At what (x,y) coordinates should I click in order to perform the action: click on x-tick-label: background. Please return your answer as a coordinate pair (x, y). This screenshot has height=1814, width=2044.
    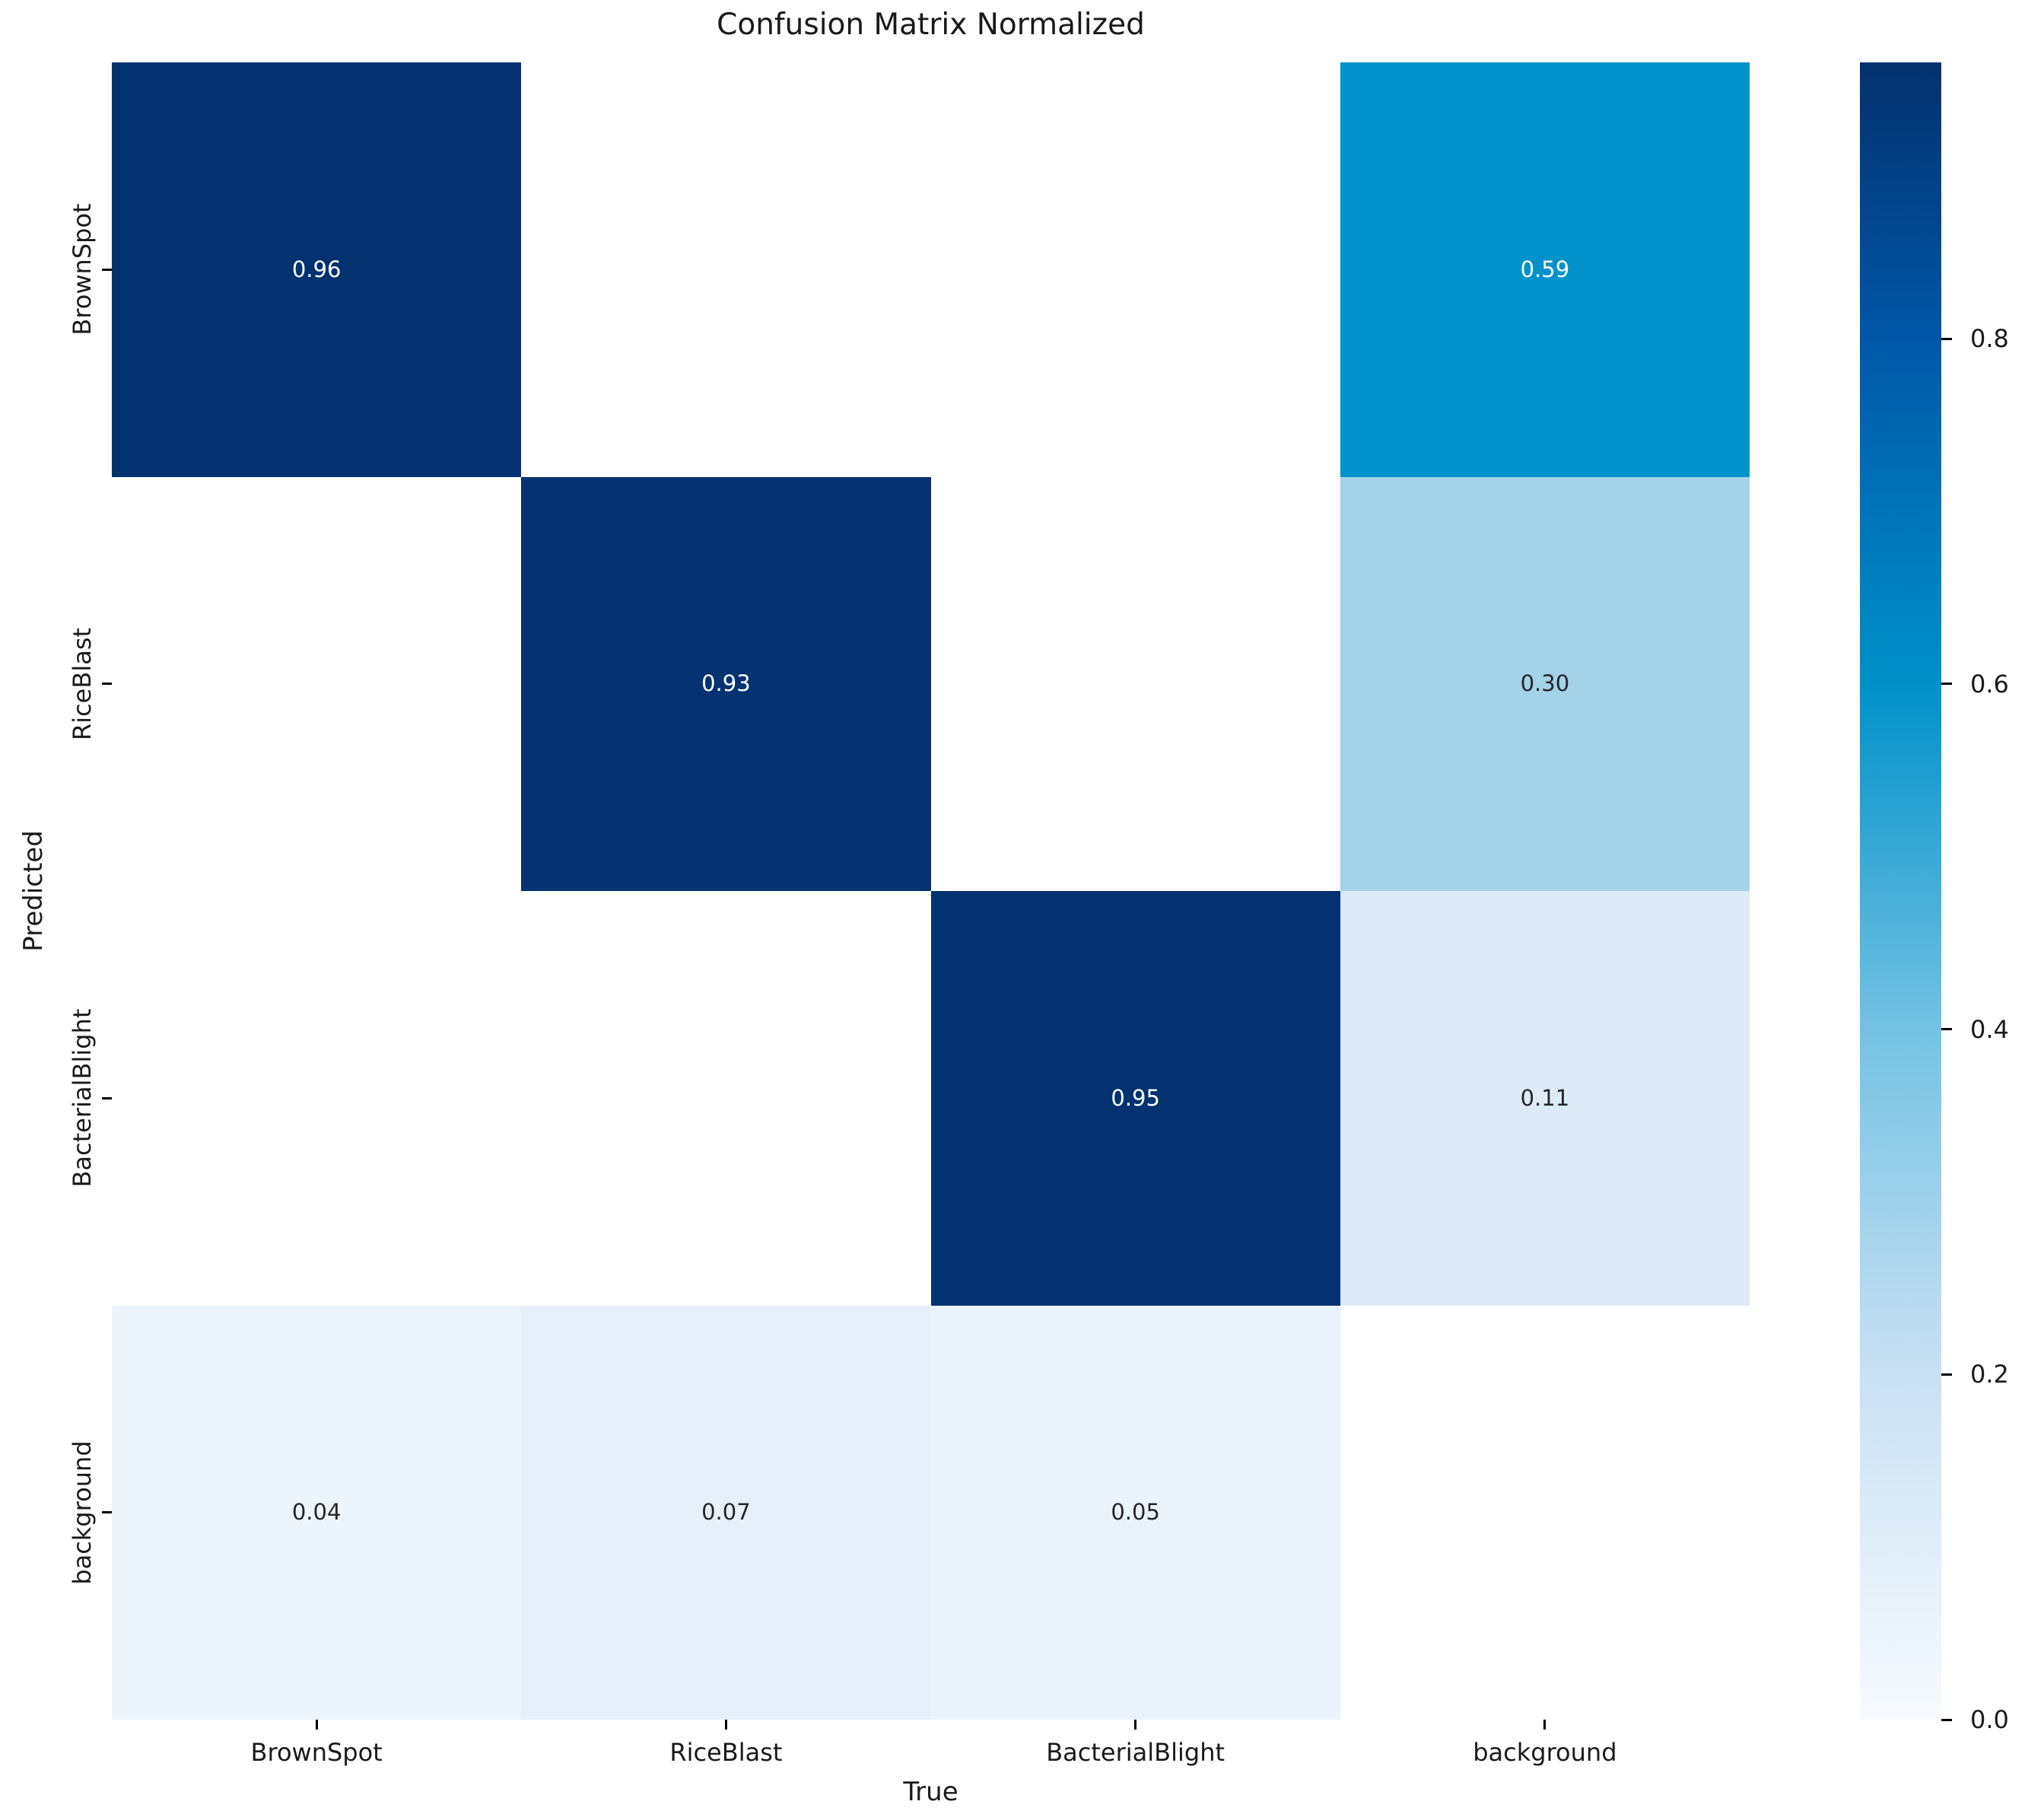
    Looking at the image, I should click on (1545, 1753).